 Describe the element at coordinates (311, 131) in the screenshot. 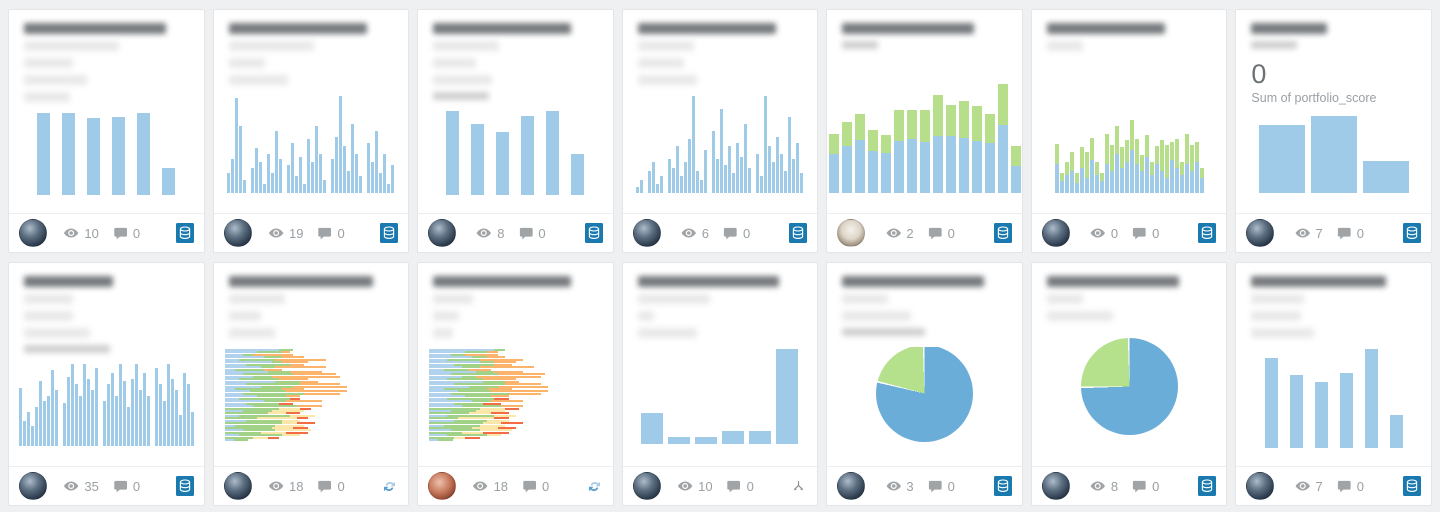

I see `viz-card: 19 0` at that location.